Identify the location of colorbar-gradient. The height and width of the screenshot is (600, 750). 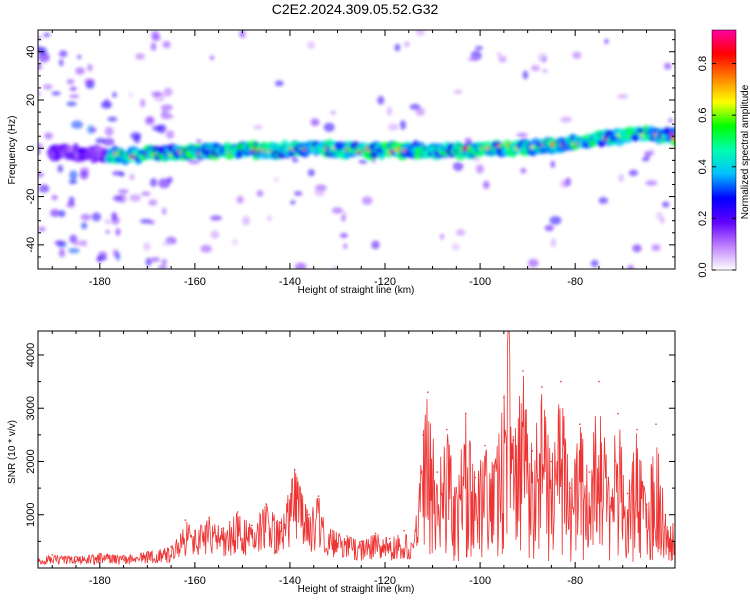
(724, 150).